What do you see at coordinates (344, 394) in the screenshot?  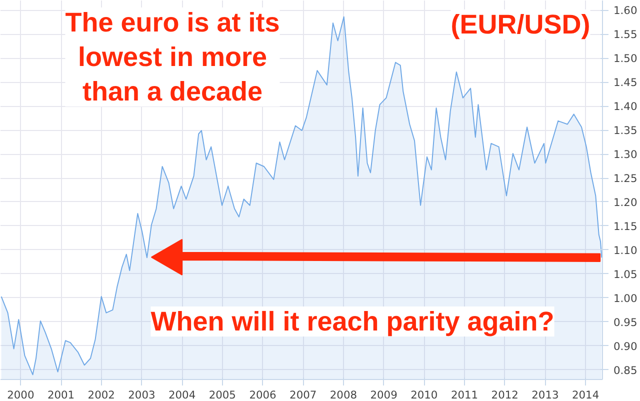 I see `x-tick-label: 2008` at bounding box center [344, 394].